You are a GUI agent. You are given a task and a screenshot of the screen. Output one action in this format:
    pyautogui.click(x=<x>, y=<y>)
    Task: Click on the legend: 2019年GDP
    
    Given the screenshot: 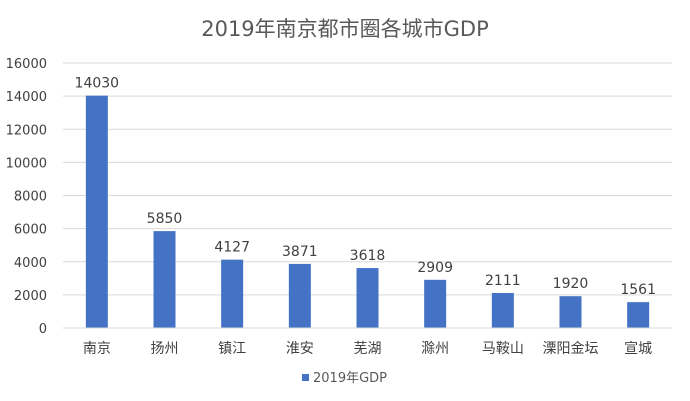 What is the action you would take?
    pyautogui.click(x=344, y=378)
    